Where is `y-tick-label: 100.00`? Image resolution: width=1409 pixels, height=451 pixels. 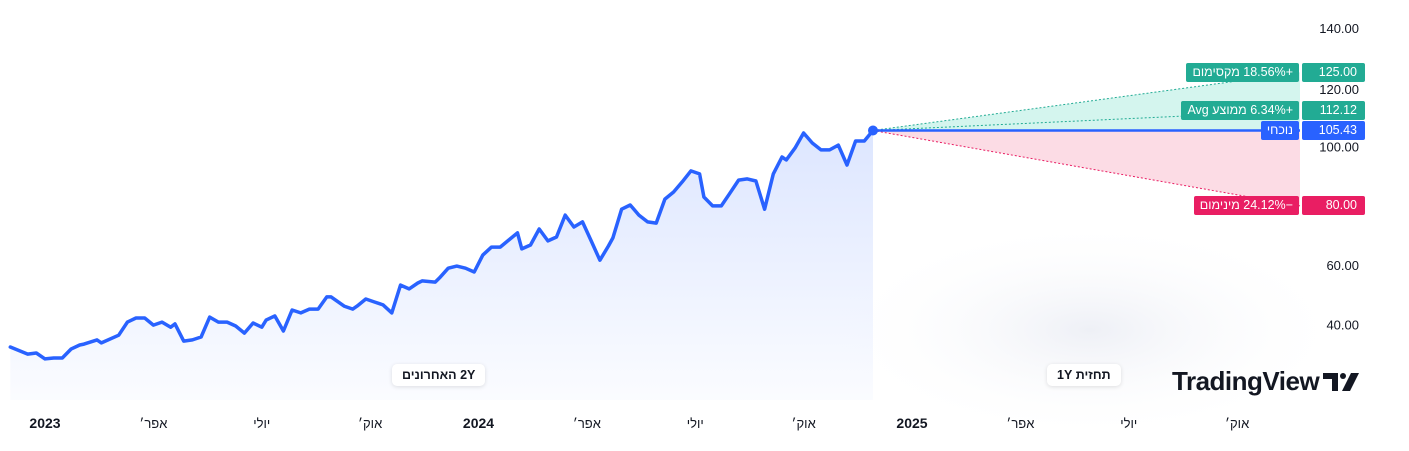 y-tick-label: 100.00 is located at coordinates (1339, 147).